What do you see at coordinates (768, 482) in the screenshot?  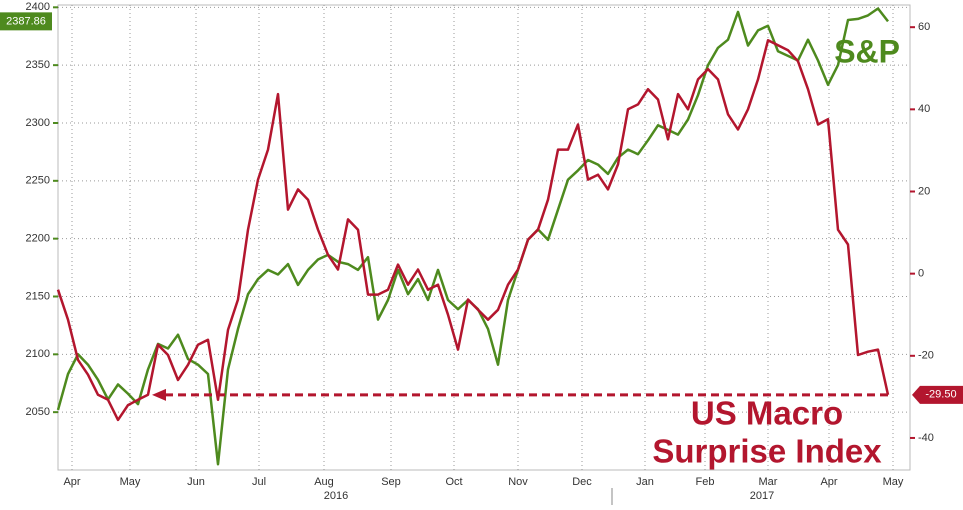 I see `x-tick-label: Mar` at bounding box center [768, 482].